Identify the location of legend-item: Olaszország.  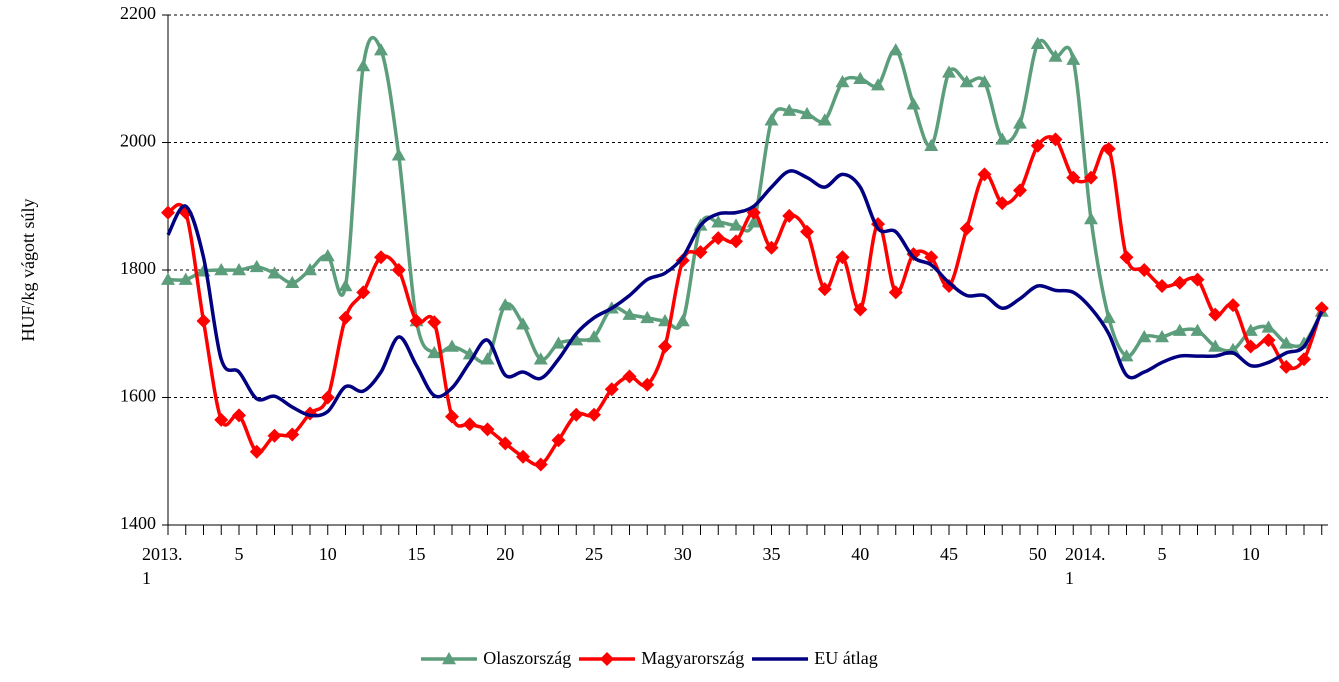
(496, 658).